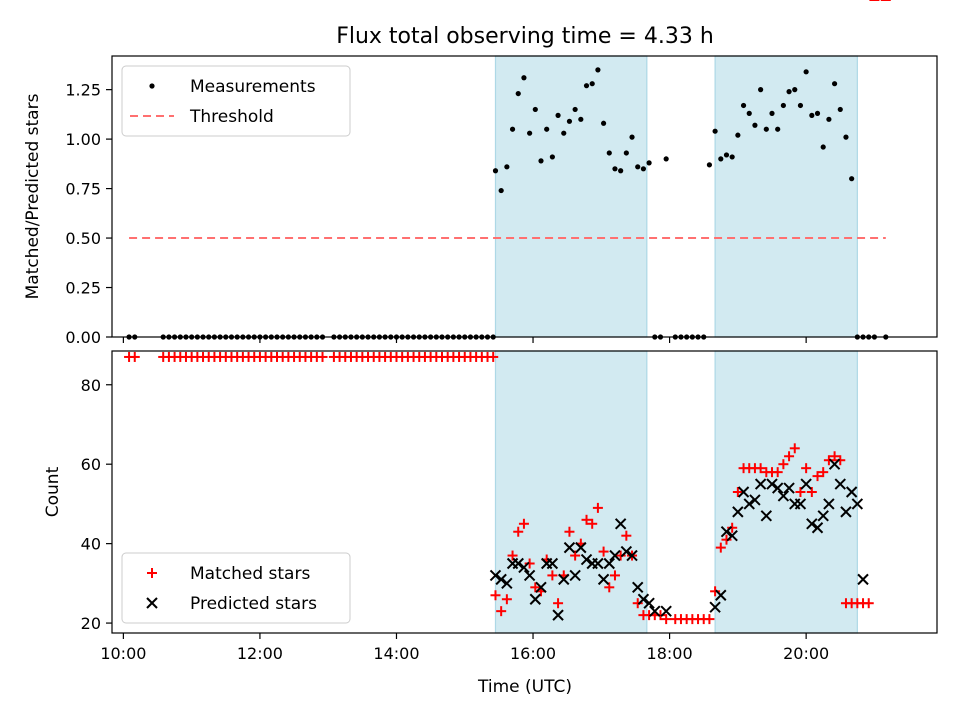 This screenshot has height=720, width=960. Describe the element at coordinates (91, 623) in the screenshot. I see `bottom-y-tick-label: 20` at that location.